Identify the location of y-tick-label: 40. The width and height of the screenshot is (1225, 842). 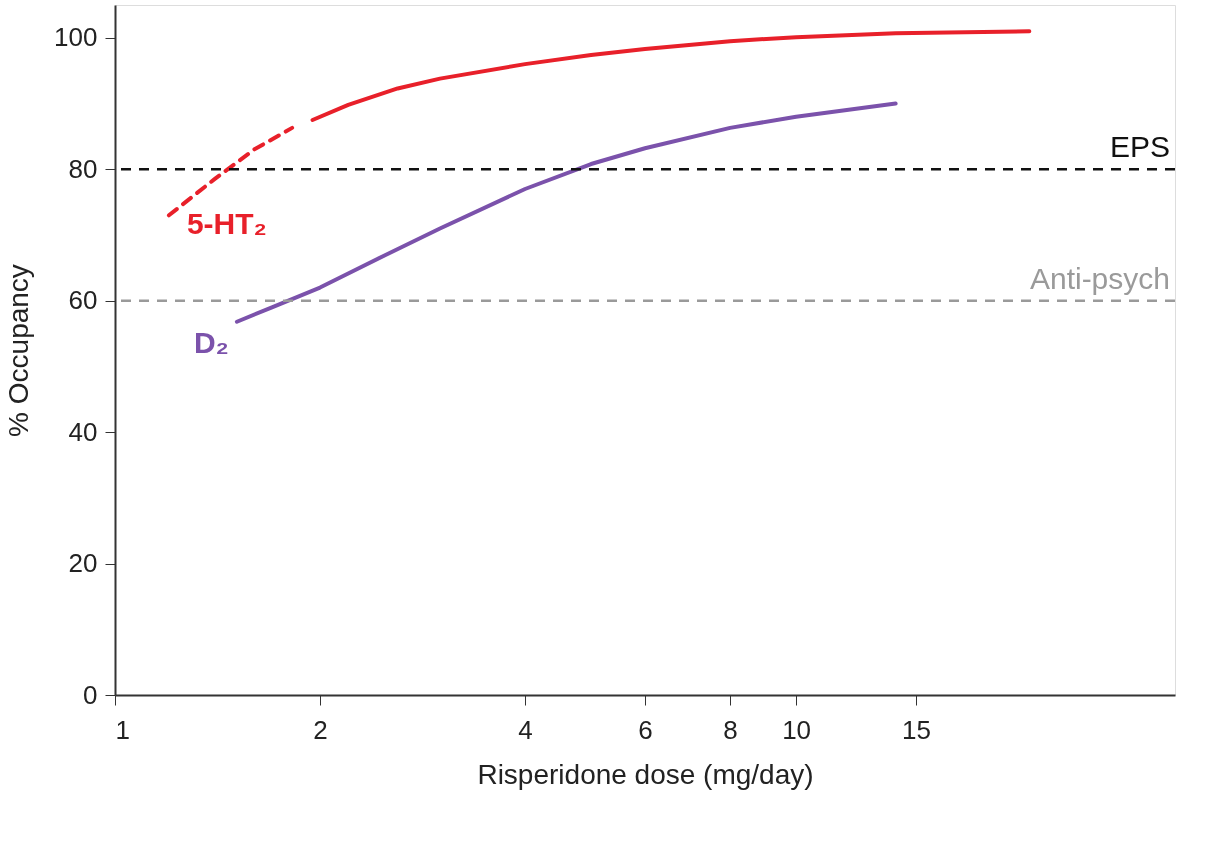
(83, 431).